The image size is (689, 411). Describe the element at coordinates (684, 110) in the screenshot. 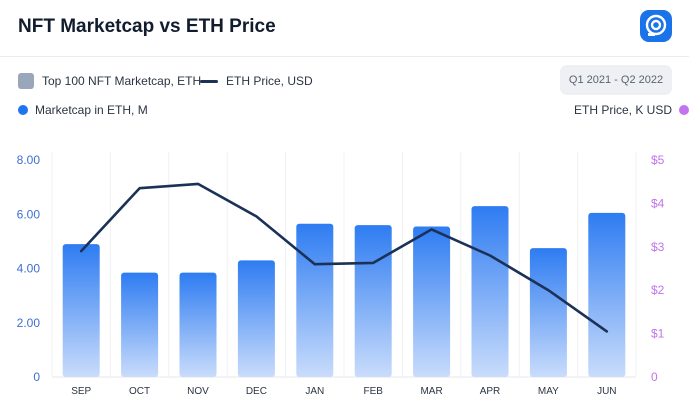

I see `right-axis-dot` at that location.